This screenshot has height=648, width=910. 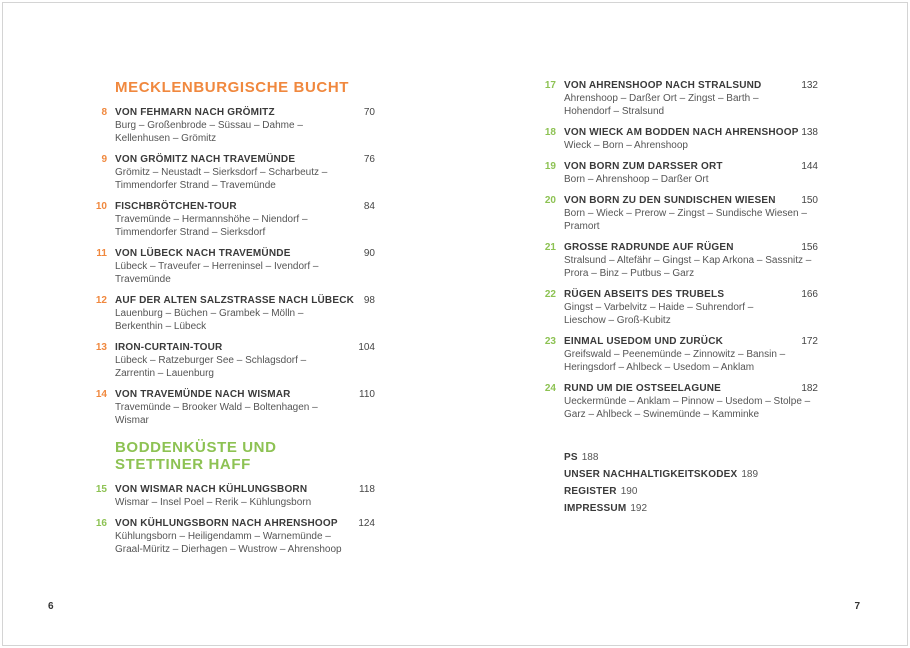 What do you see at coordinates (643, 388) in the screenshot?
I see `tour-title: RUND UM DIE OSTSEELAGUNE` at bounding box center [643, 388].